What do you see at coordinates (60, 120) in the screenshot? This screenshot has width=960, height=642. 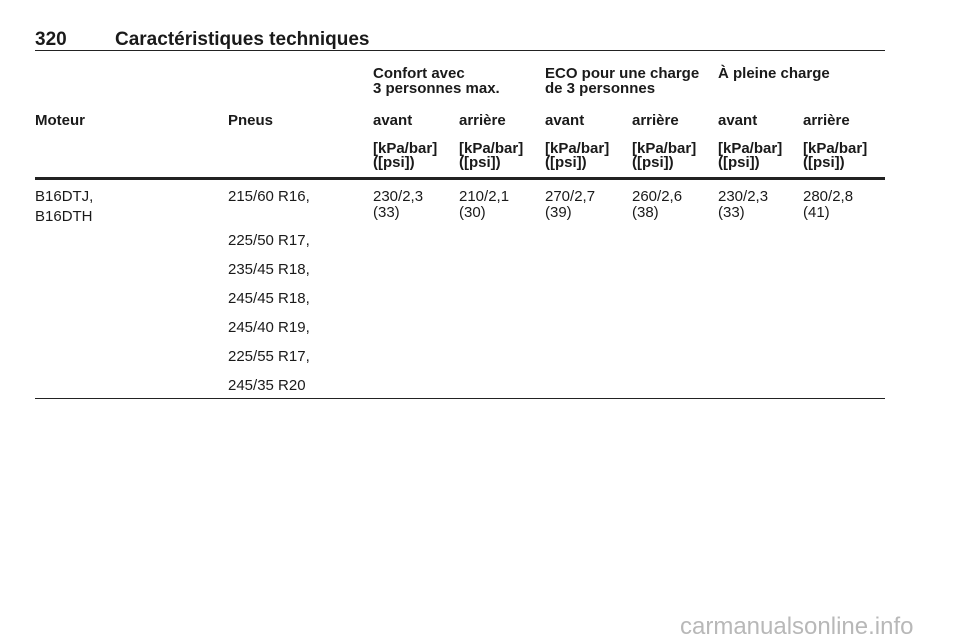 I see `column-header: Moteur` at bounding box center [60, 120].